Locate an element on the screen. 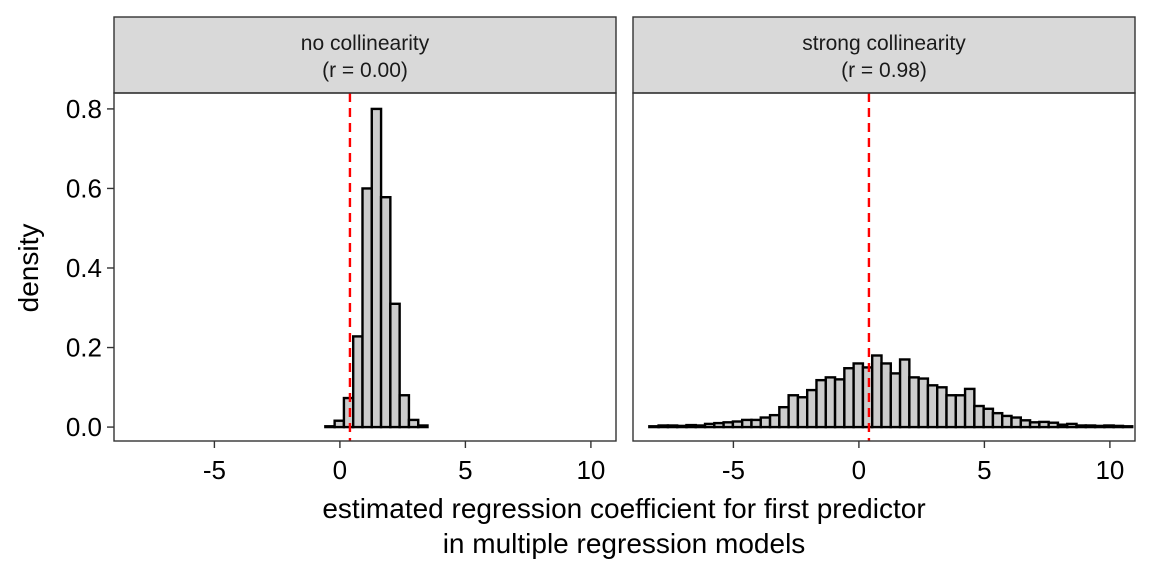 Image resolution: width=1152 pixels, height=576 pixels. y-tick-label: 0.2 is located at coordinates (84, 348).